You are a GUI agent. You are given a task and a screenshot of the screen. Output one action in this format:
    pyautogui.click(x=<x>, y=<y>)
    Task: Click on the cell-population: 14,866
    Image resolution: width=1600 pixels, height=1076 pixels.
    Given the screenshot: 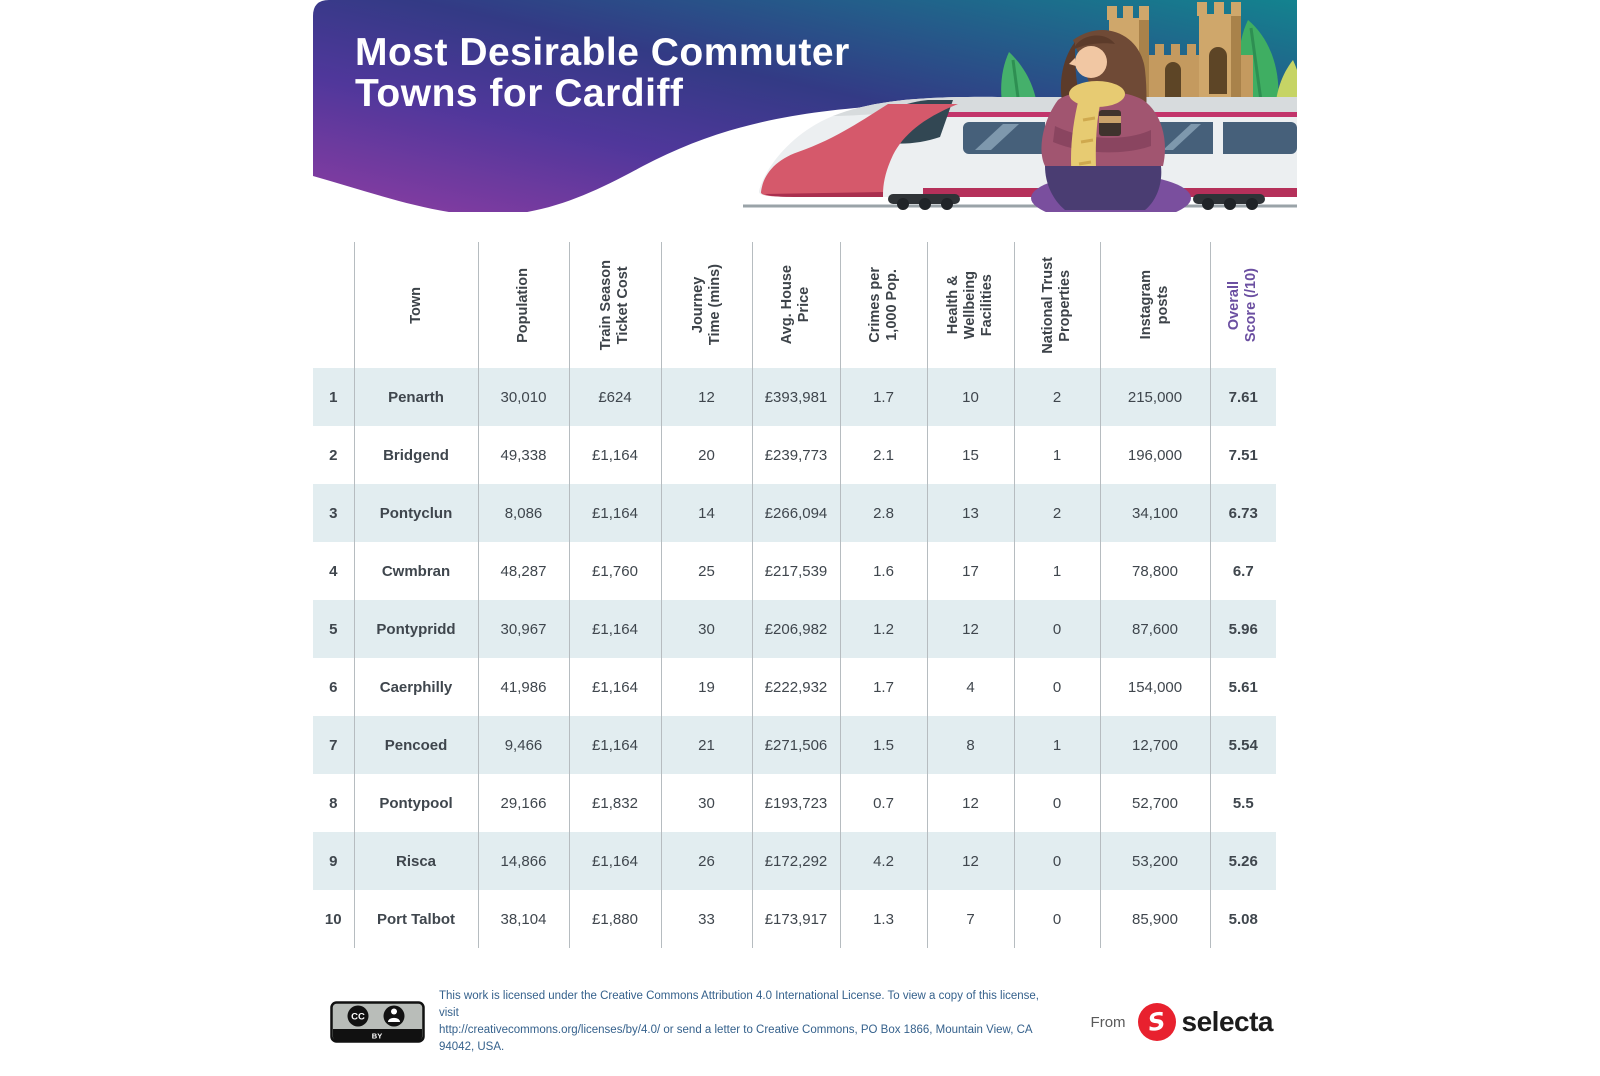 What is the action you would take?
    pyautogui.click(x=523, y=861)
    